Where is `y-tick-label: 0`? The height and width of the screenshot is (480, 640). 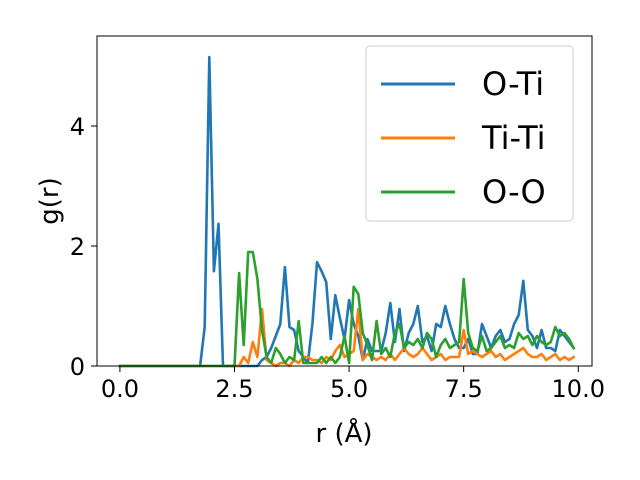 y-tick-label: 0 is located at coordinates (77, 367).